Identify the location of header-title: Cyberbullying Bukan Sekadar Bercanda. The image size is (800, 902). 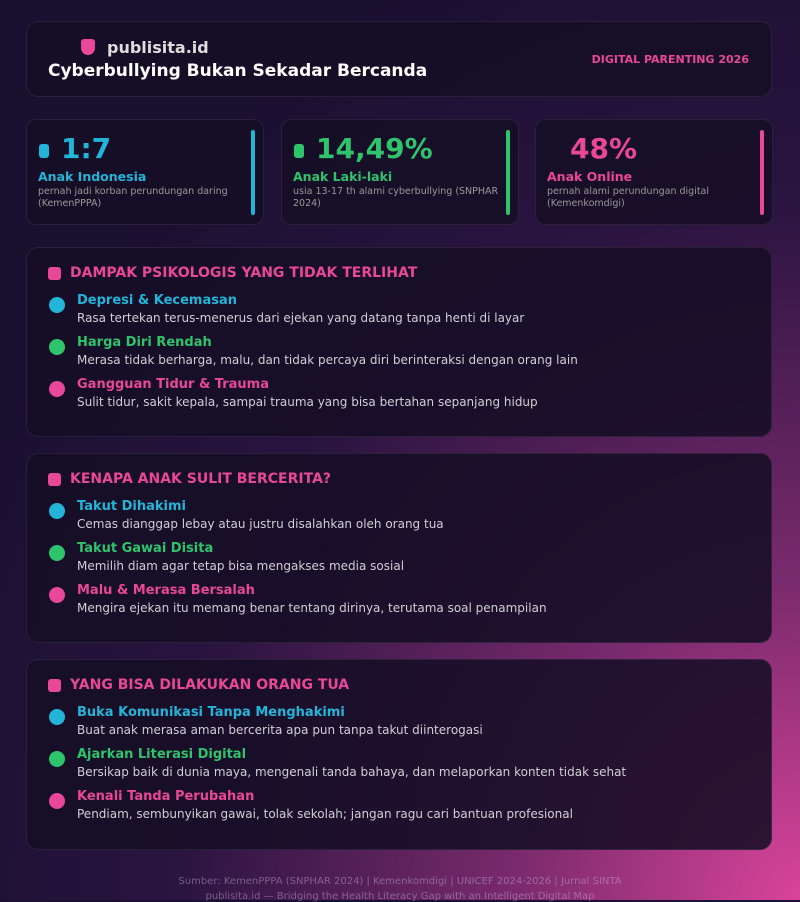
(238, 71).